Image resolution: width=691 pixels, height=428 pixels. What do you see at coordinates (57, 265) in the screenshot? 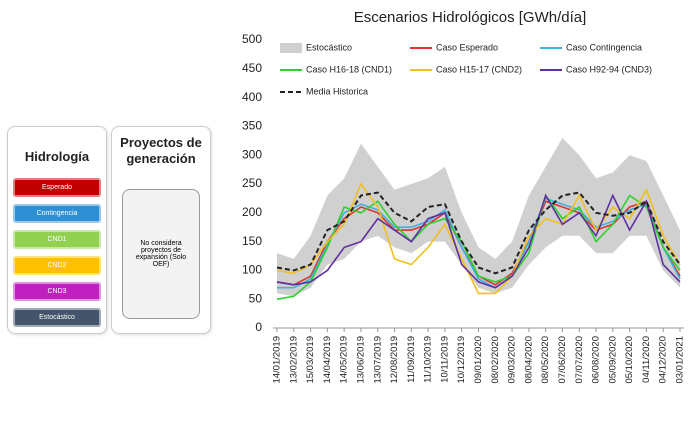
I see `scenario-button: CND2` at bounding box center [57, 265].